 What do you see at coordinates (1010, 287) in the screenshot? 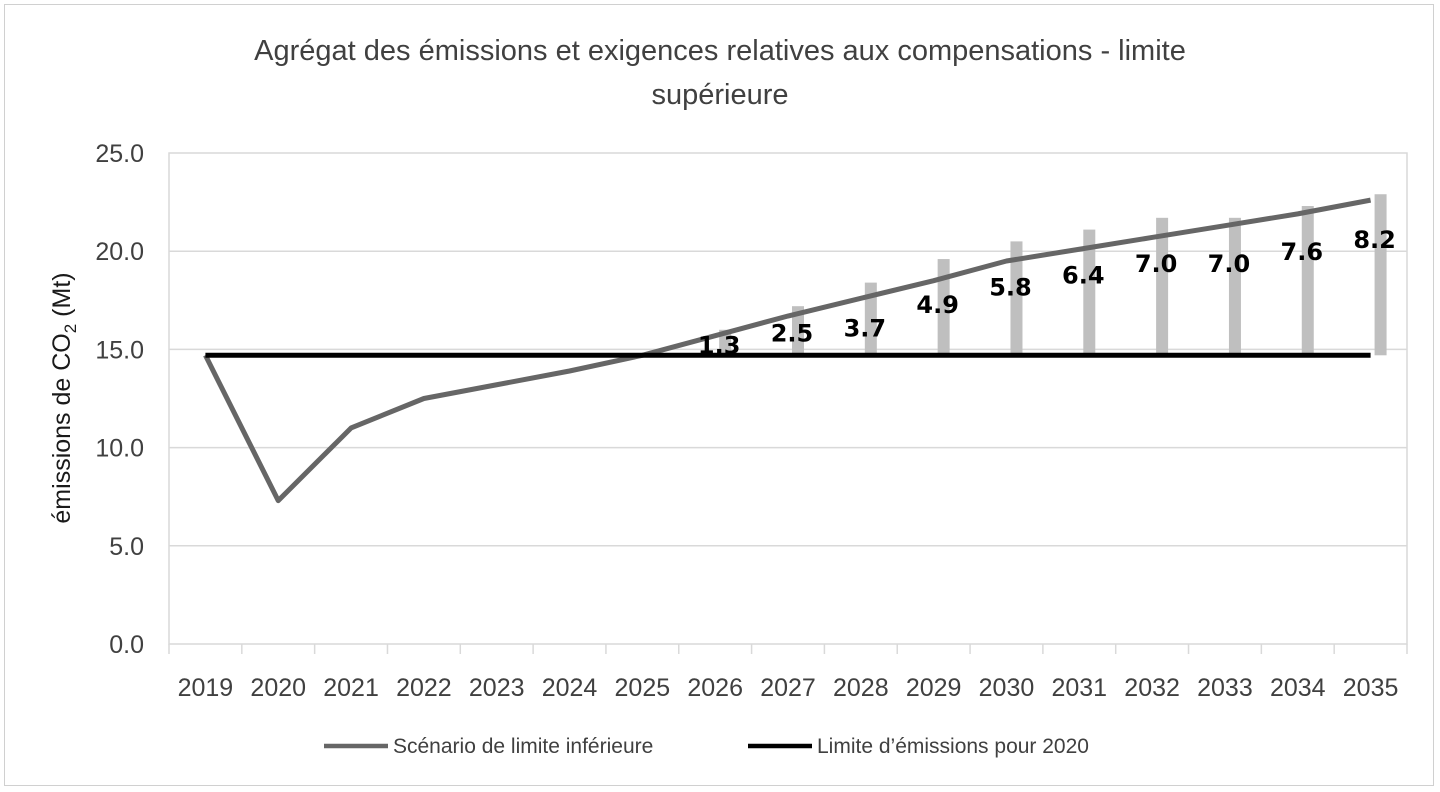
I see `offset-bar-label: 5.8` at bounding box center [1010, 287].